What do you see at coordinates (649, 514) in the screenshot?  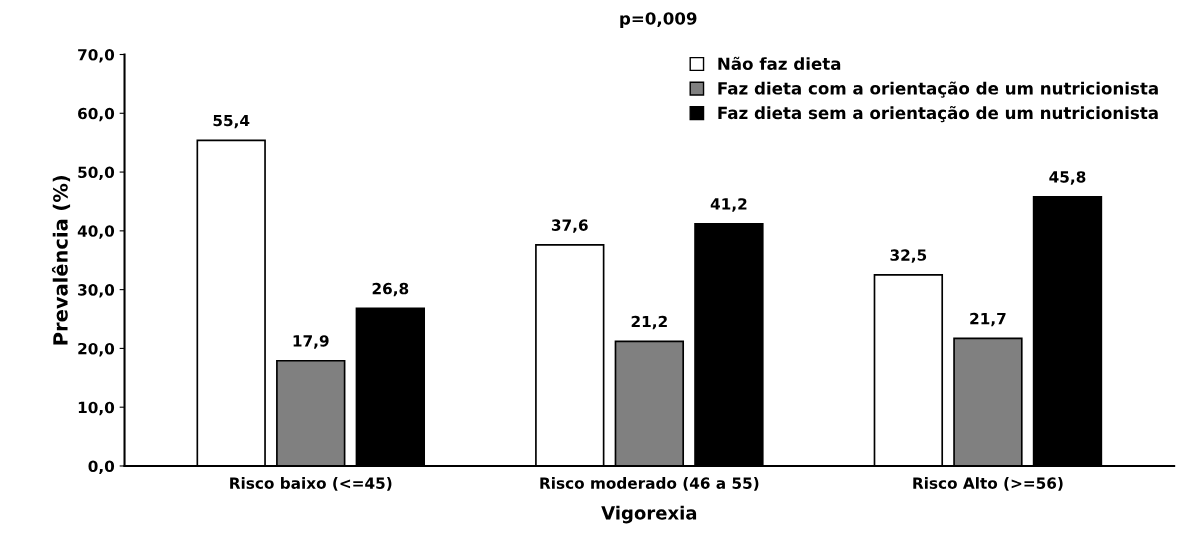 I see `x-axis-title: Vigorexia` at bounding box center [649, 514].